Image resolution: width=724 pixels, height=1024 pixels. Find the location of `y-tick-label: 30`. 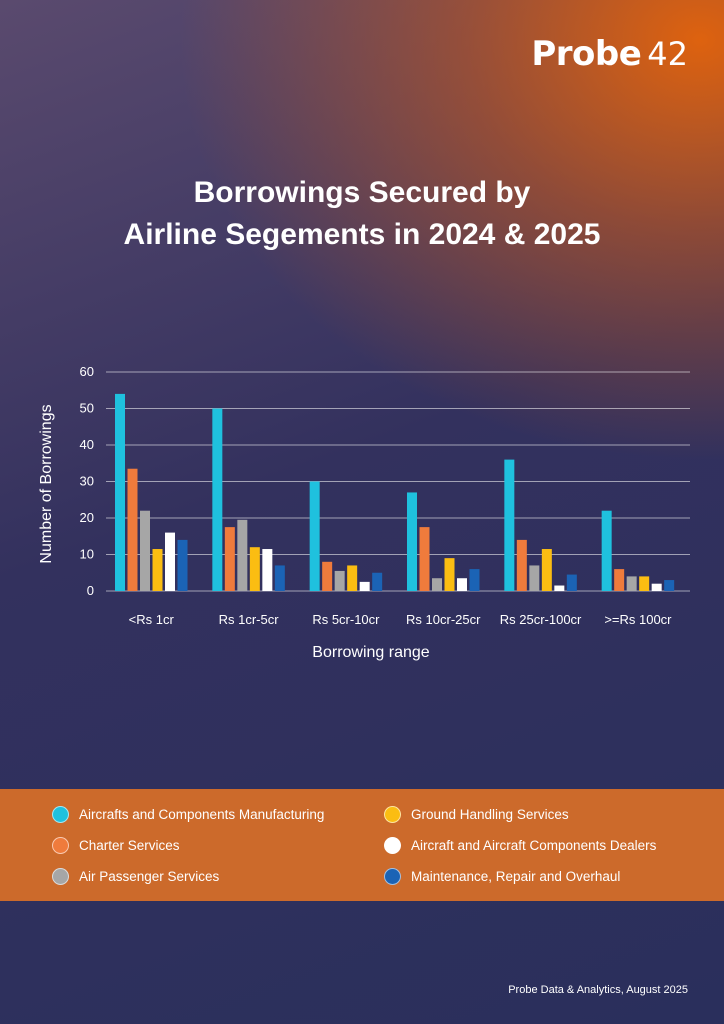

y-tick-label: 30 is located at coordinates (87, 481).